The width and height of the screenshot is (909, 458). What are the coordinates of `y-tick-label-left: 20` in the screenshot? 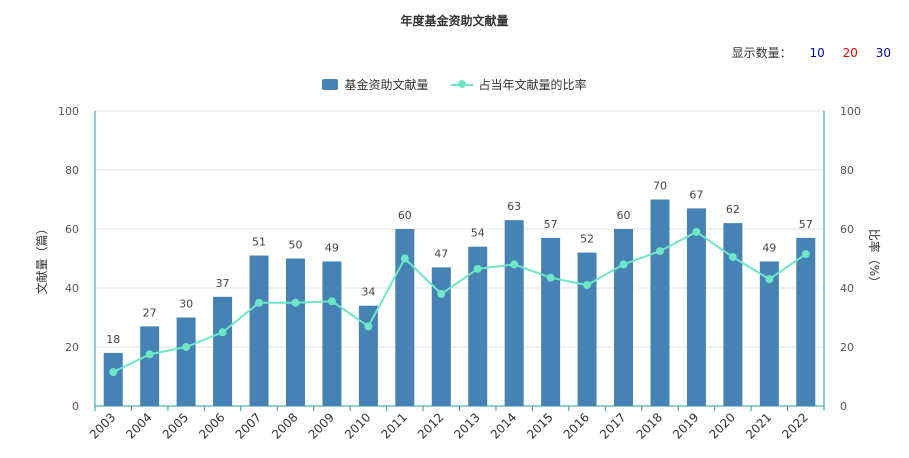 It's located at (72, 347).